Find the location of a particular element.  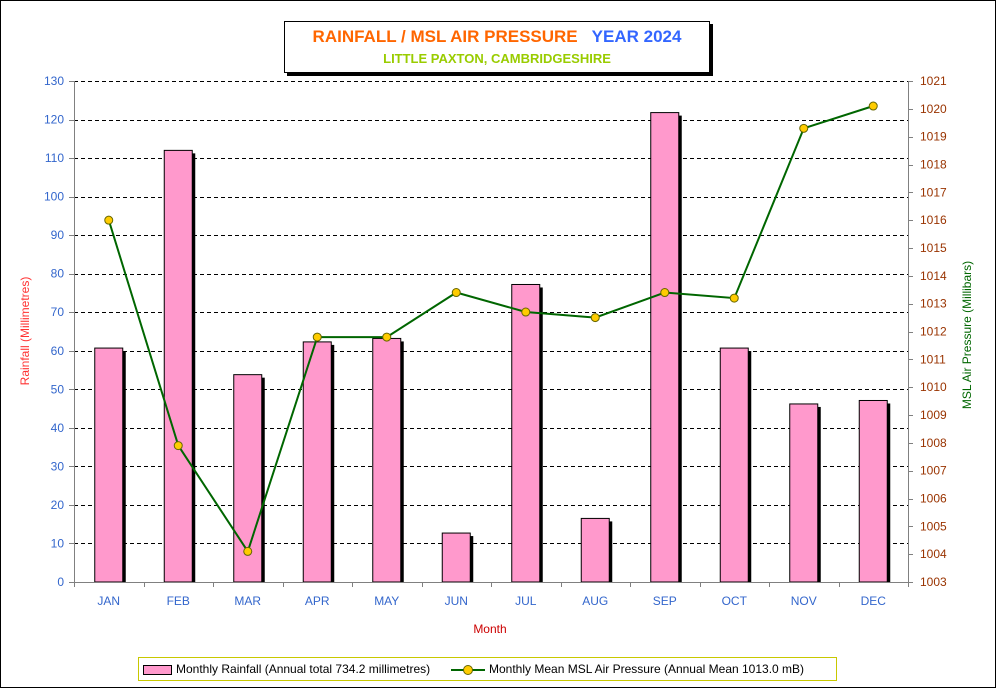

y-tick-label-right: 1018 is located at coordinates (933, 165).